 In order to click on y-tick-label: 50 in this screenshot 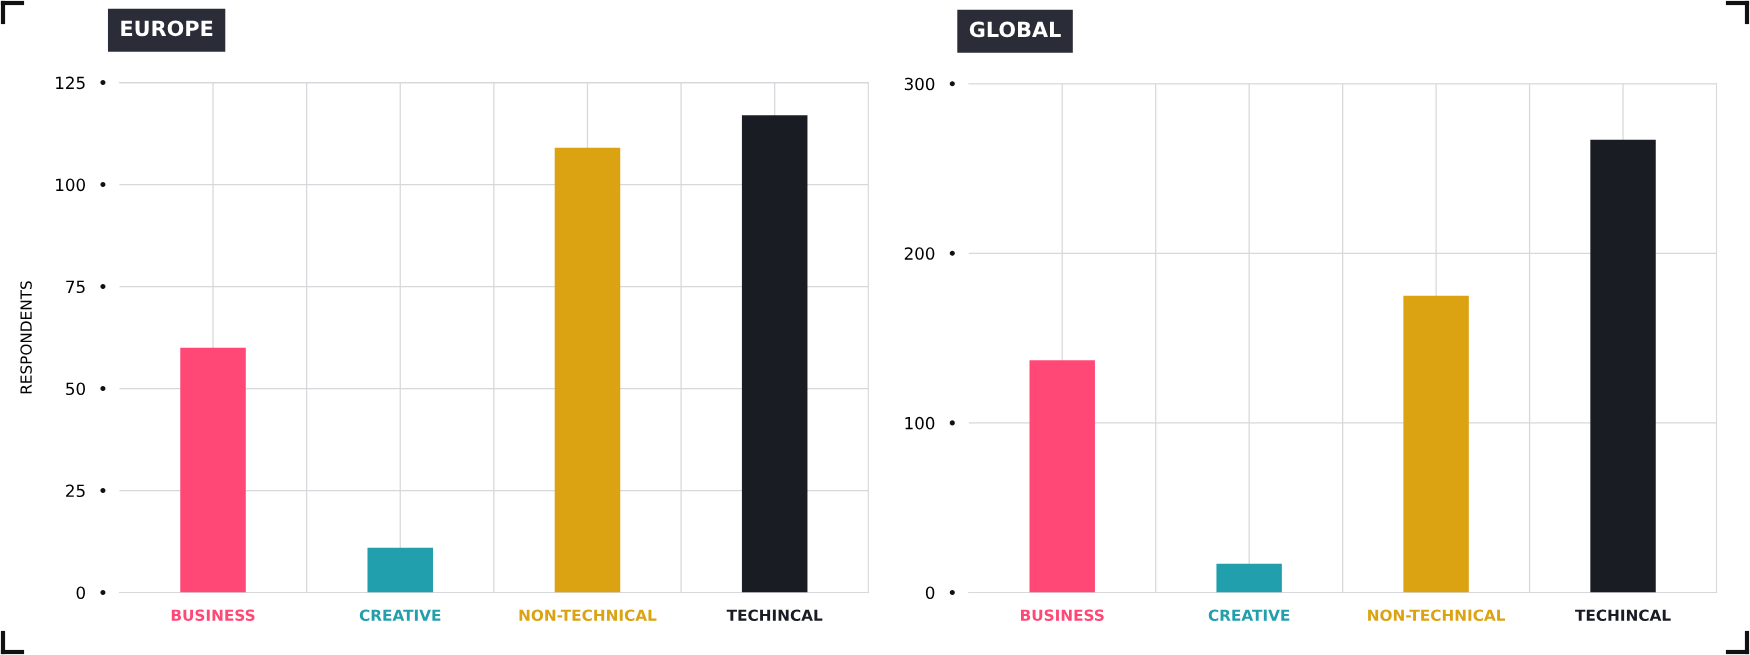, I will do `click(75, 389)`.